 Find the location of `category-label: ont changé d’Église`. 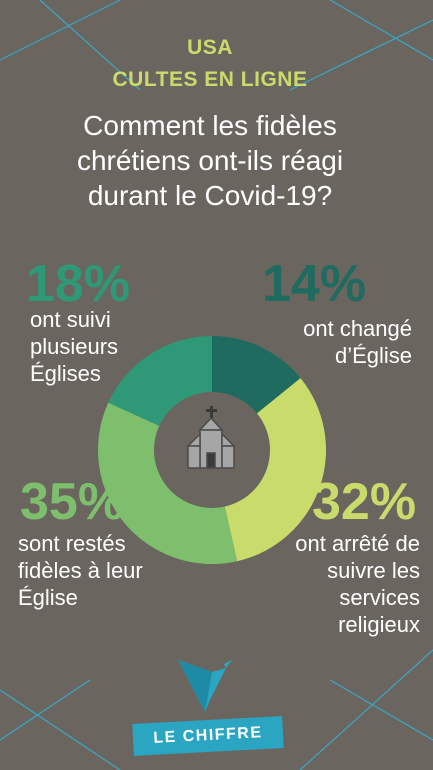

category-label: ont changé d’Église is located at coordinates (357, 342).